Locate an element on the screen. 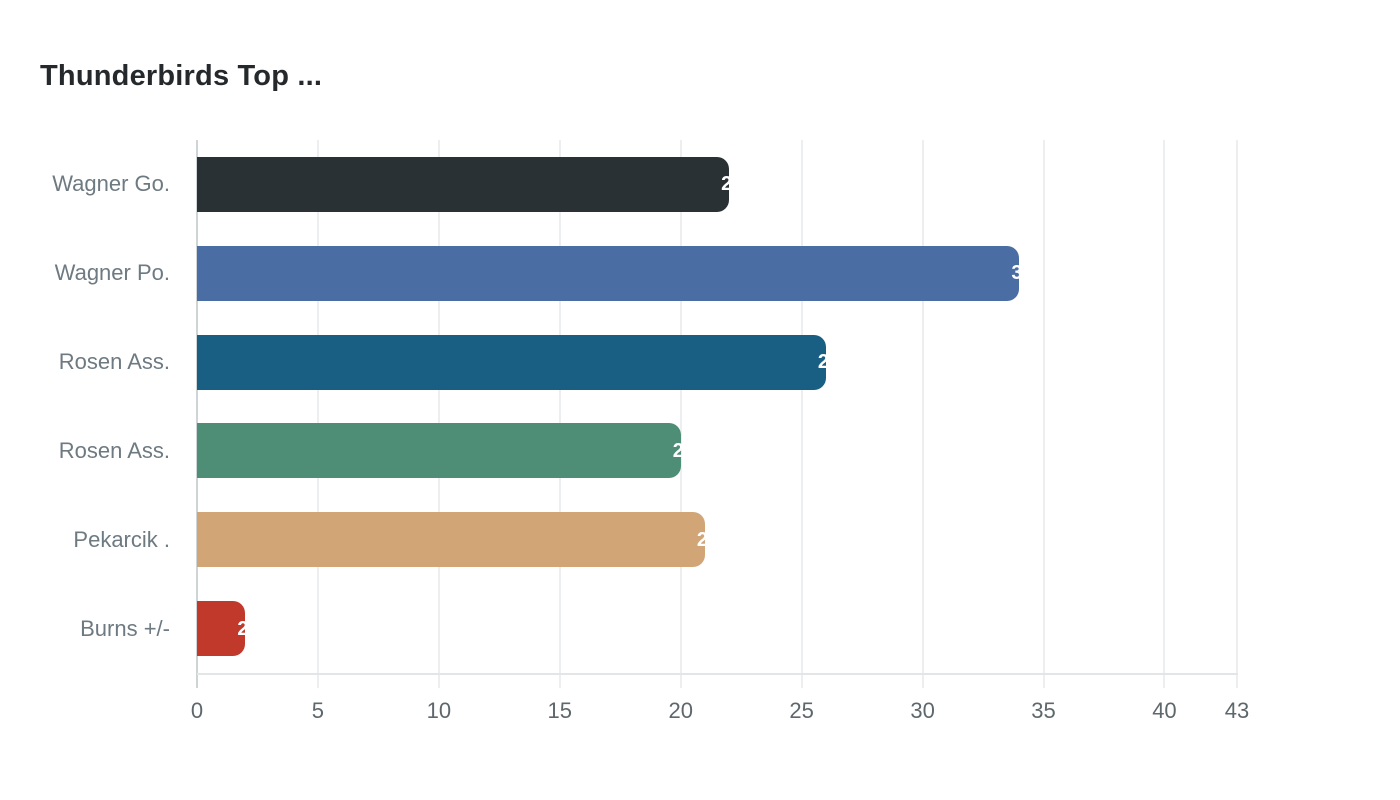 The height and width of the screenshot is (800, 1400). bar-row: Pekarcik . 21 is located at coordinates (709, 539).